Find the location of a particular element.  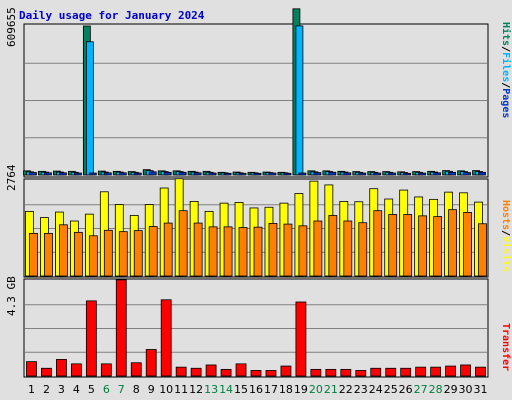

series-legend-label: Hosts/Visits is located at coordinates (506, 236).